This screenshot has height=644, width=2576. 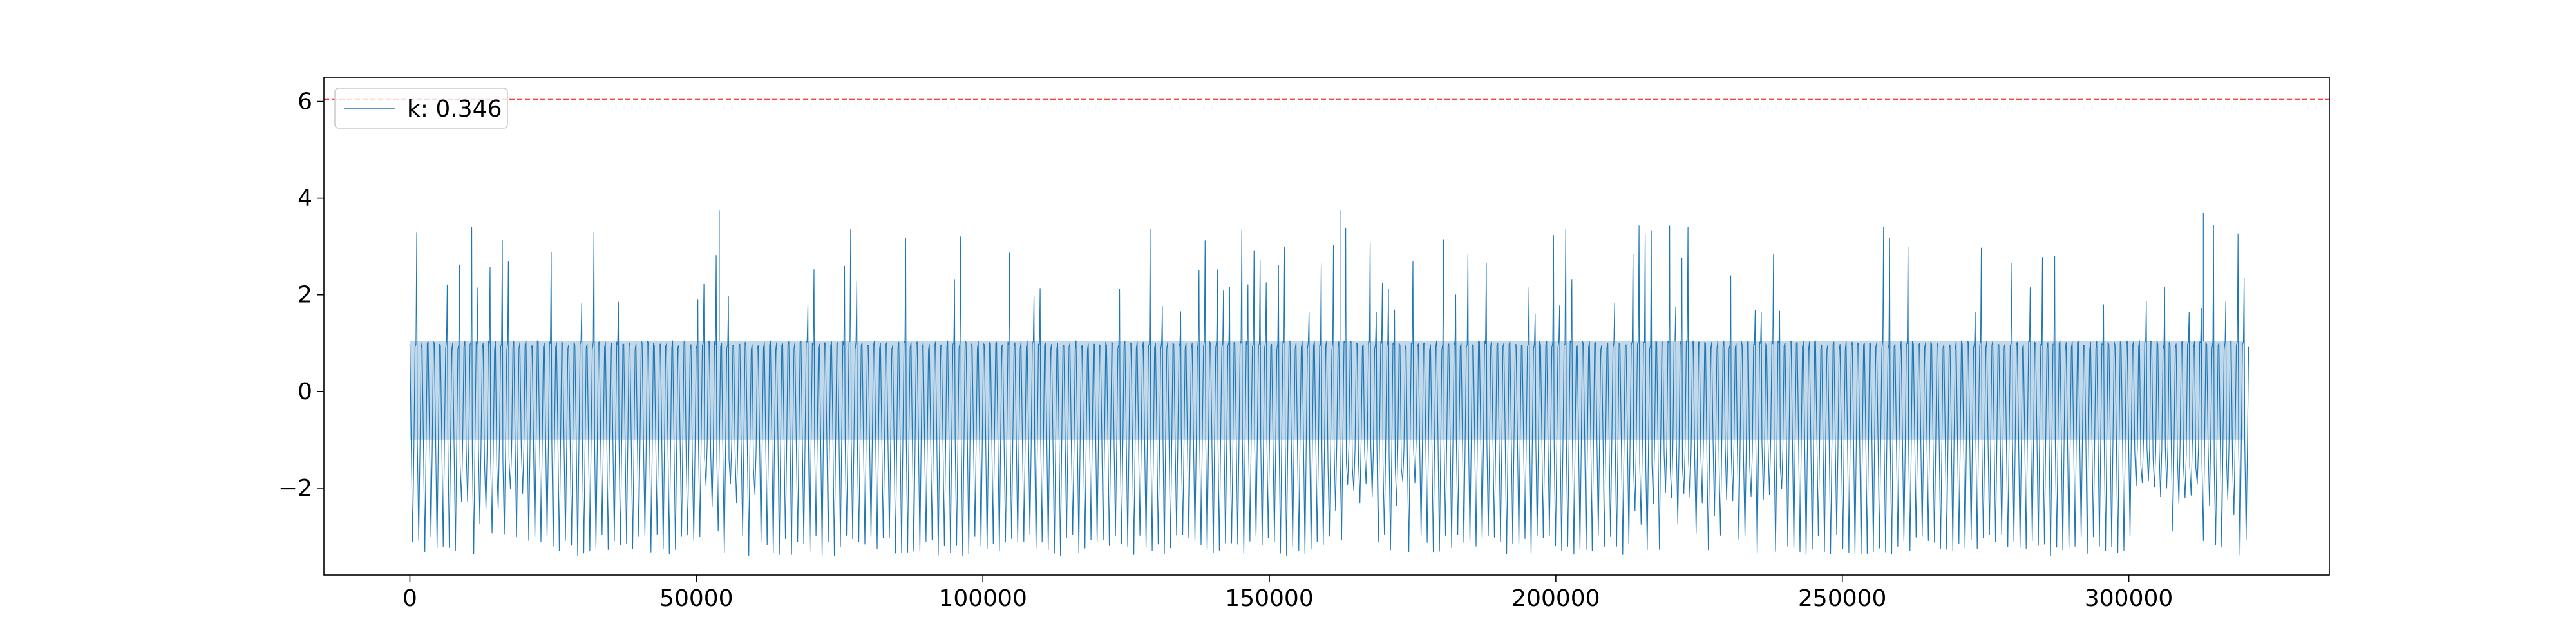 What do you see at coordinates (410, 598) in the screenshot?
I see `x-tick-label: 0` at bounding box center [410, 598].